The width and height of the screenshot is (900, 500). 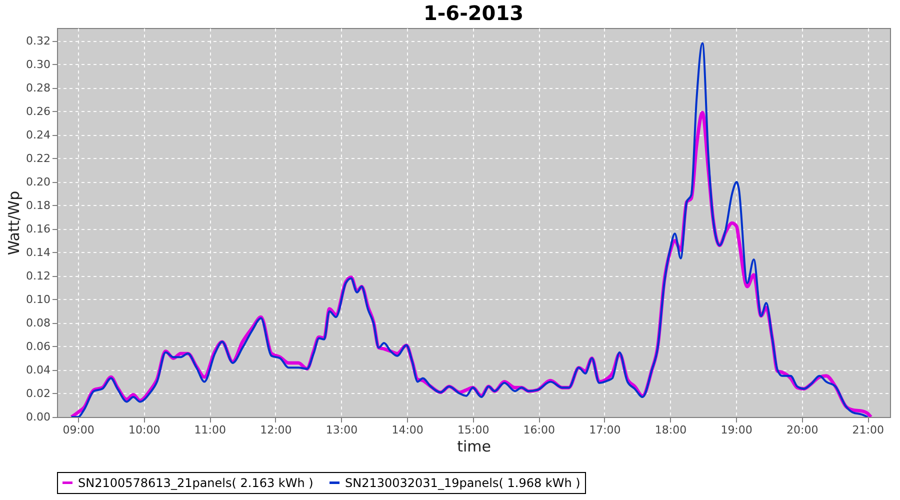 What do you see at coordinates (78, 430) in the screenshot?
I see `x-tick-label: 09:00` at bounding box center [78, 430].